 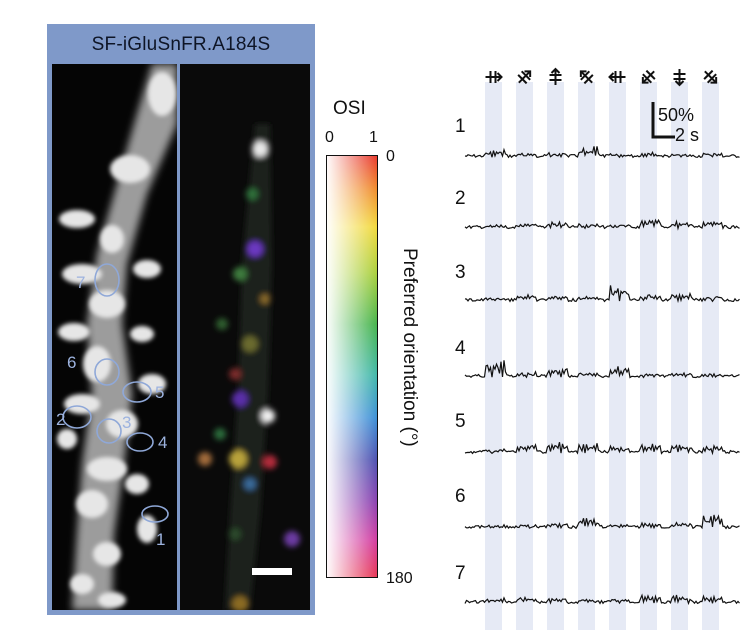 I want to click on roi-label: 7, so click(x=80, y=282).